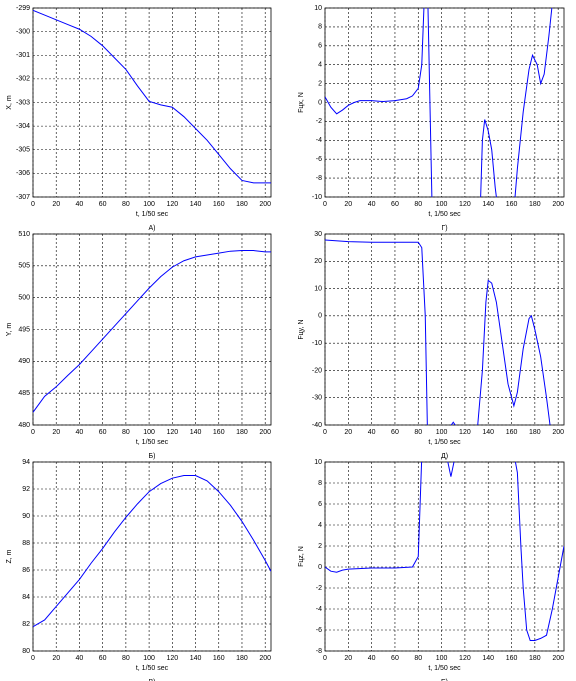 This screenshot has height=681, width=576. I want to click on y-tick-label: -20, so click(317, 370).